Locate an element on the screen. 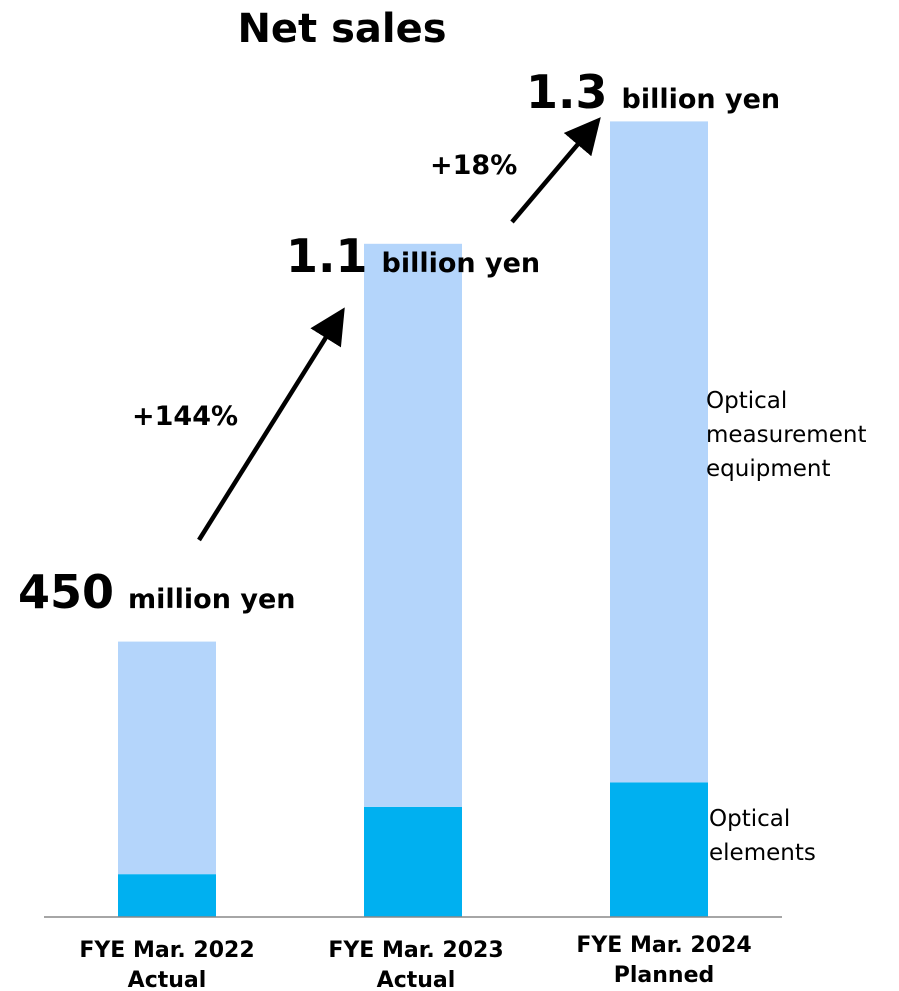 This screenshot has width=899, height=991. svg-text: FYE Mar. 2022 is located at coordinates (166, 950).